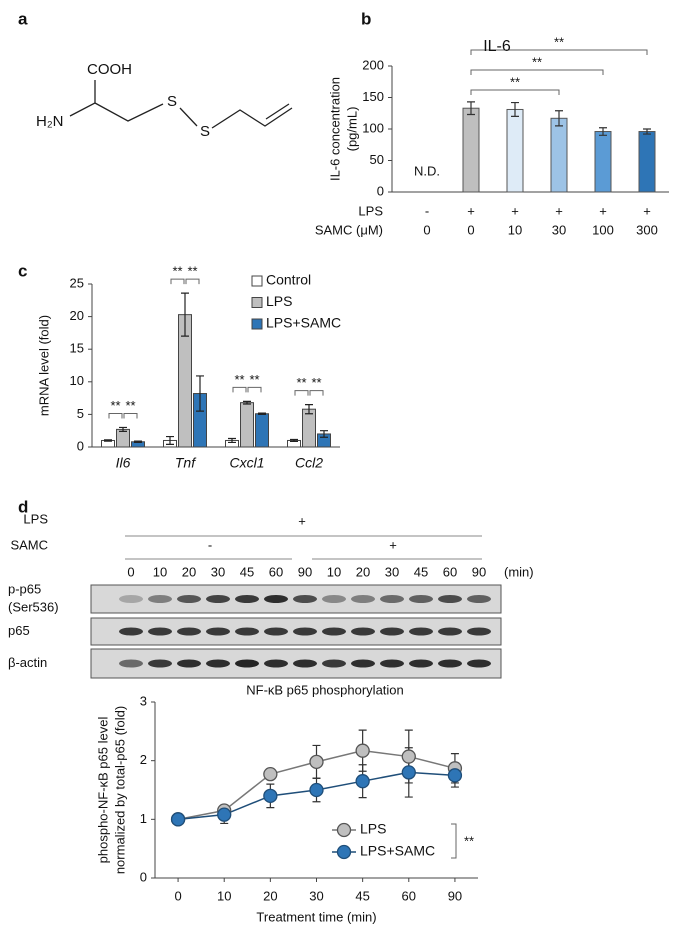  What do you see at coordinates (77, 282) in the screenshot?
I see `y-tick-label: 25` at bounding box center [77, 282].